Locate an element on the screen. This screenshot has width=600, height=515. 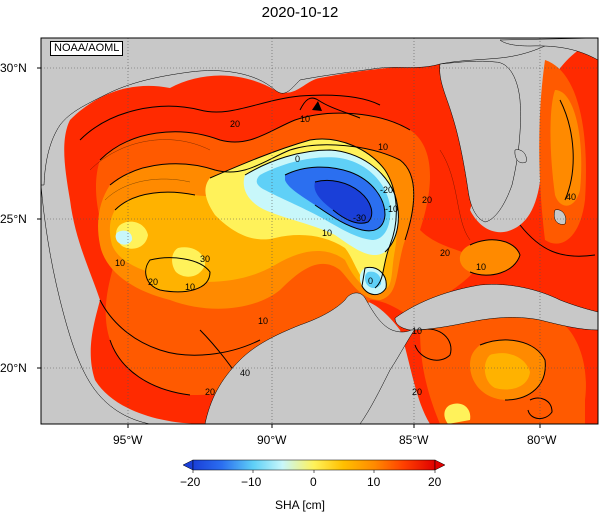
sha-core is located at coordinates (343, 202).